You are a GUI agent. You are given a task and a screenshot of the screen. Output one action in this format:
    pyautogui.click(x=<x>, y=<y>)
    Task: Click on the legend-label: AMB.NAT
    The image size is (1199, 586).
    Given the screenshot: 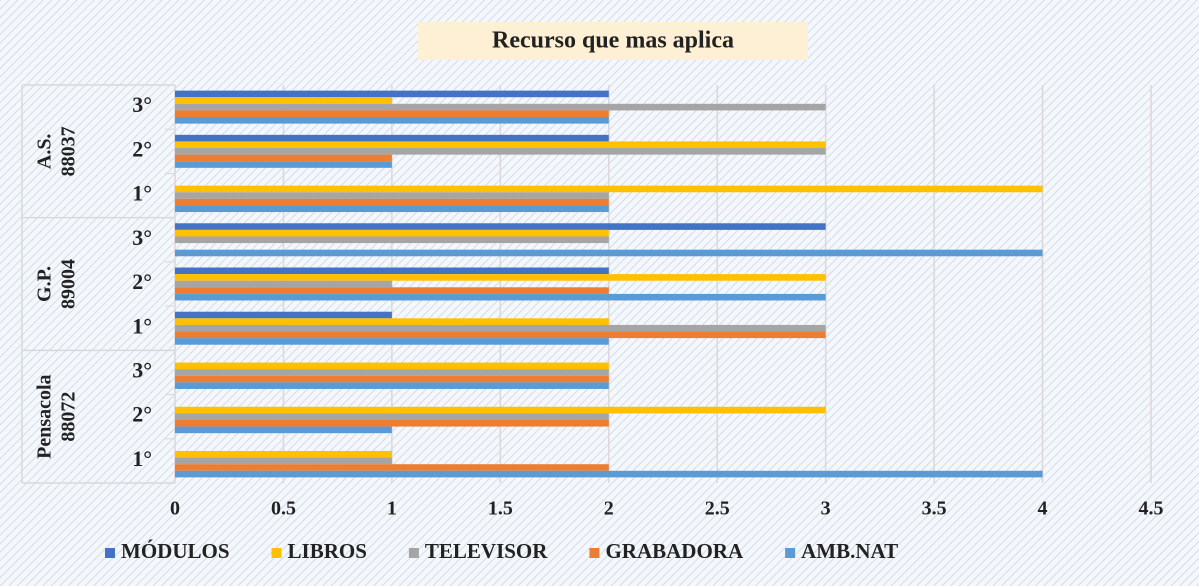 What is the action you would take?
    pyautogui.click(x=849, y=551)
    